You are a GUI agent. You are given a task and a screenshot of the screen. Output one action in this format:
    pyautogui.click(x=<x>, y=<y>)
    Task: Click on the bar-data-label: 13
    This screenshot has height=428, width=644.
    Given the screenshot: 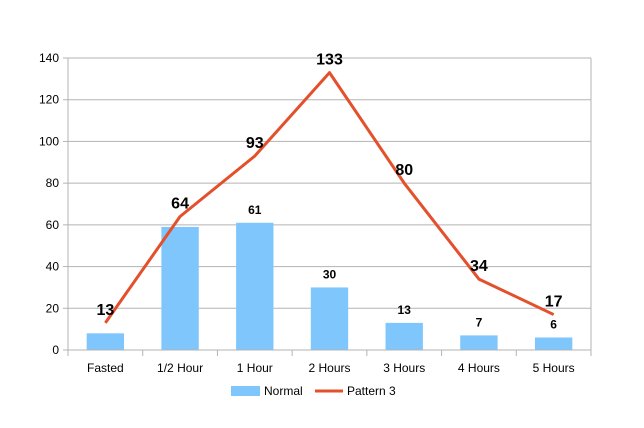 What is the action you would take?
    pyautogui.click(x=405, y=310)
    